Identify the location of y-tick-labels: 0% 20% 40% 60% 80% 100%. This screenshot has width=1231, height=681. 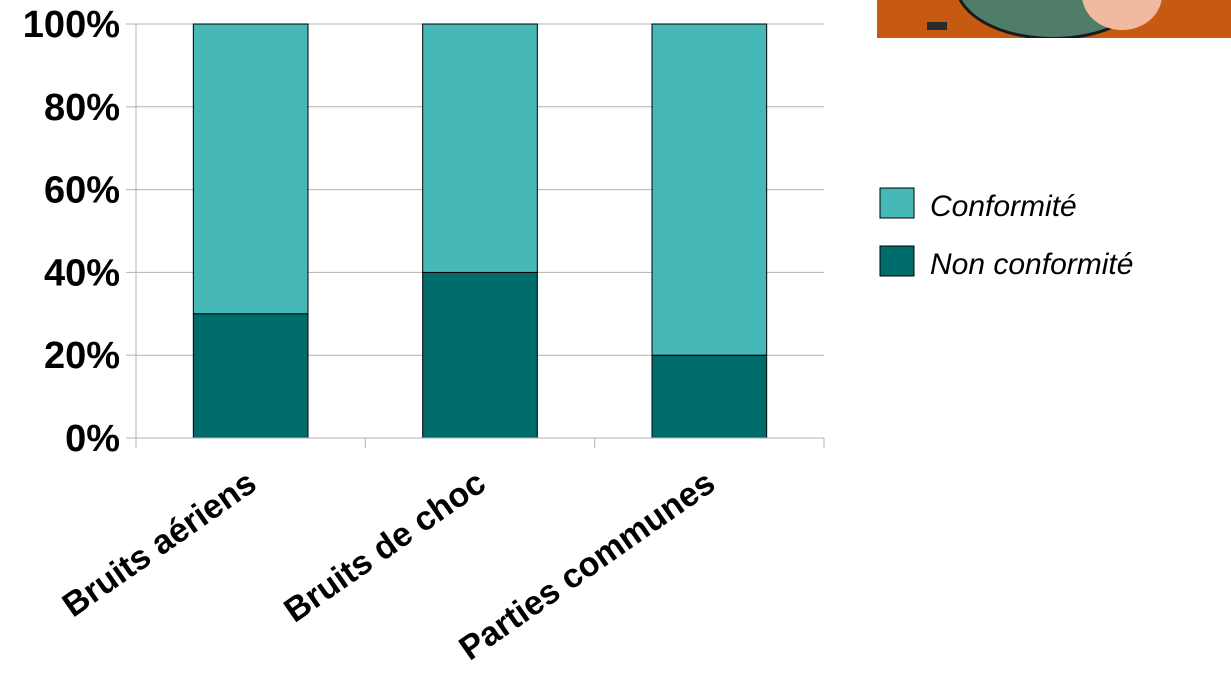
(71, 232).